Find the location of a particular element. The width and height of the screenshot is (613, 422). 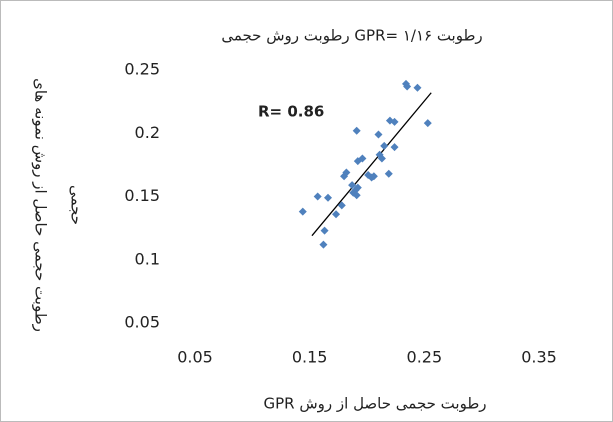

x-tick-label: 0.25 is located at coordinates (425, 357).